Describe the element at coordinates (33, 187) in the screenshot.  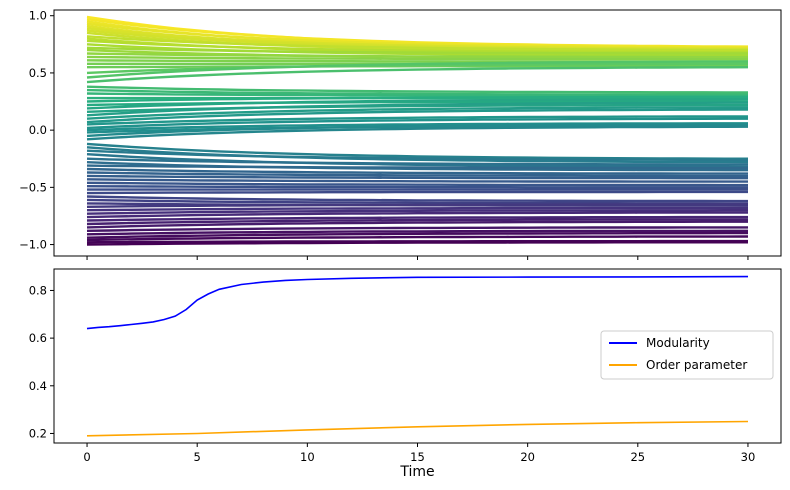
I see `y-tick-label: −0.5` at that location.